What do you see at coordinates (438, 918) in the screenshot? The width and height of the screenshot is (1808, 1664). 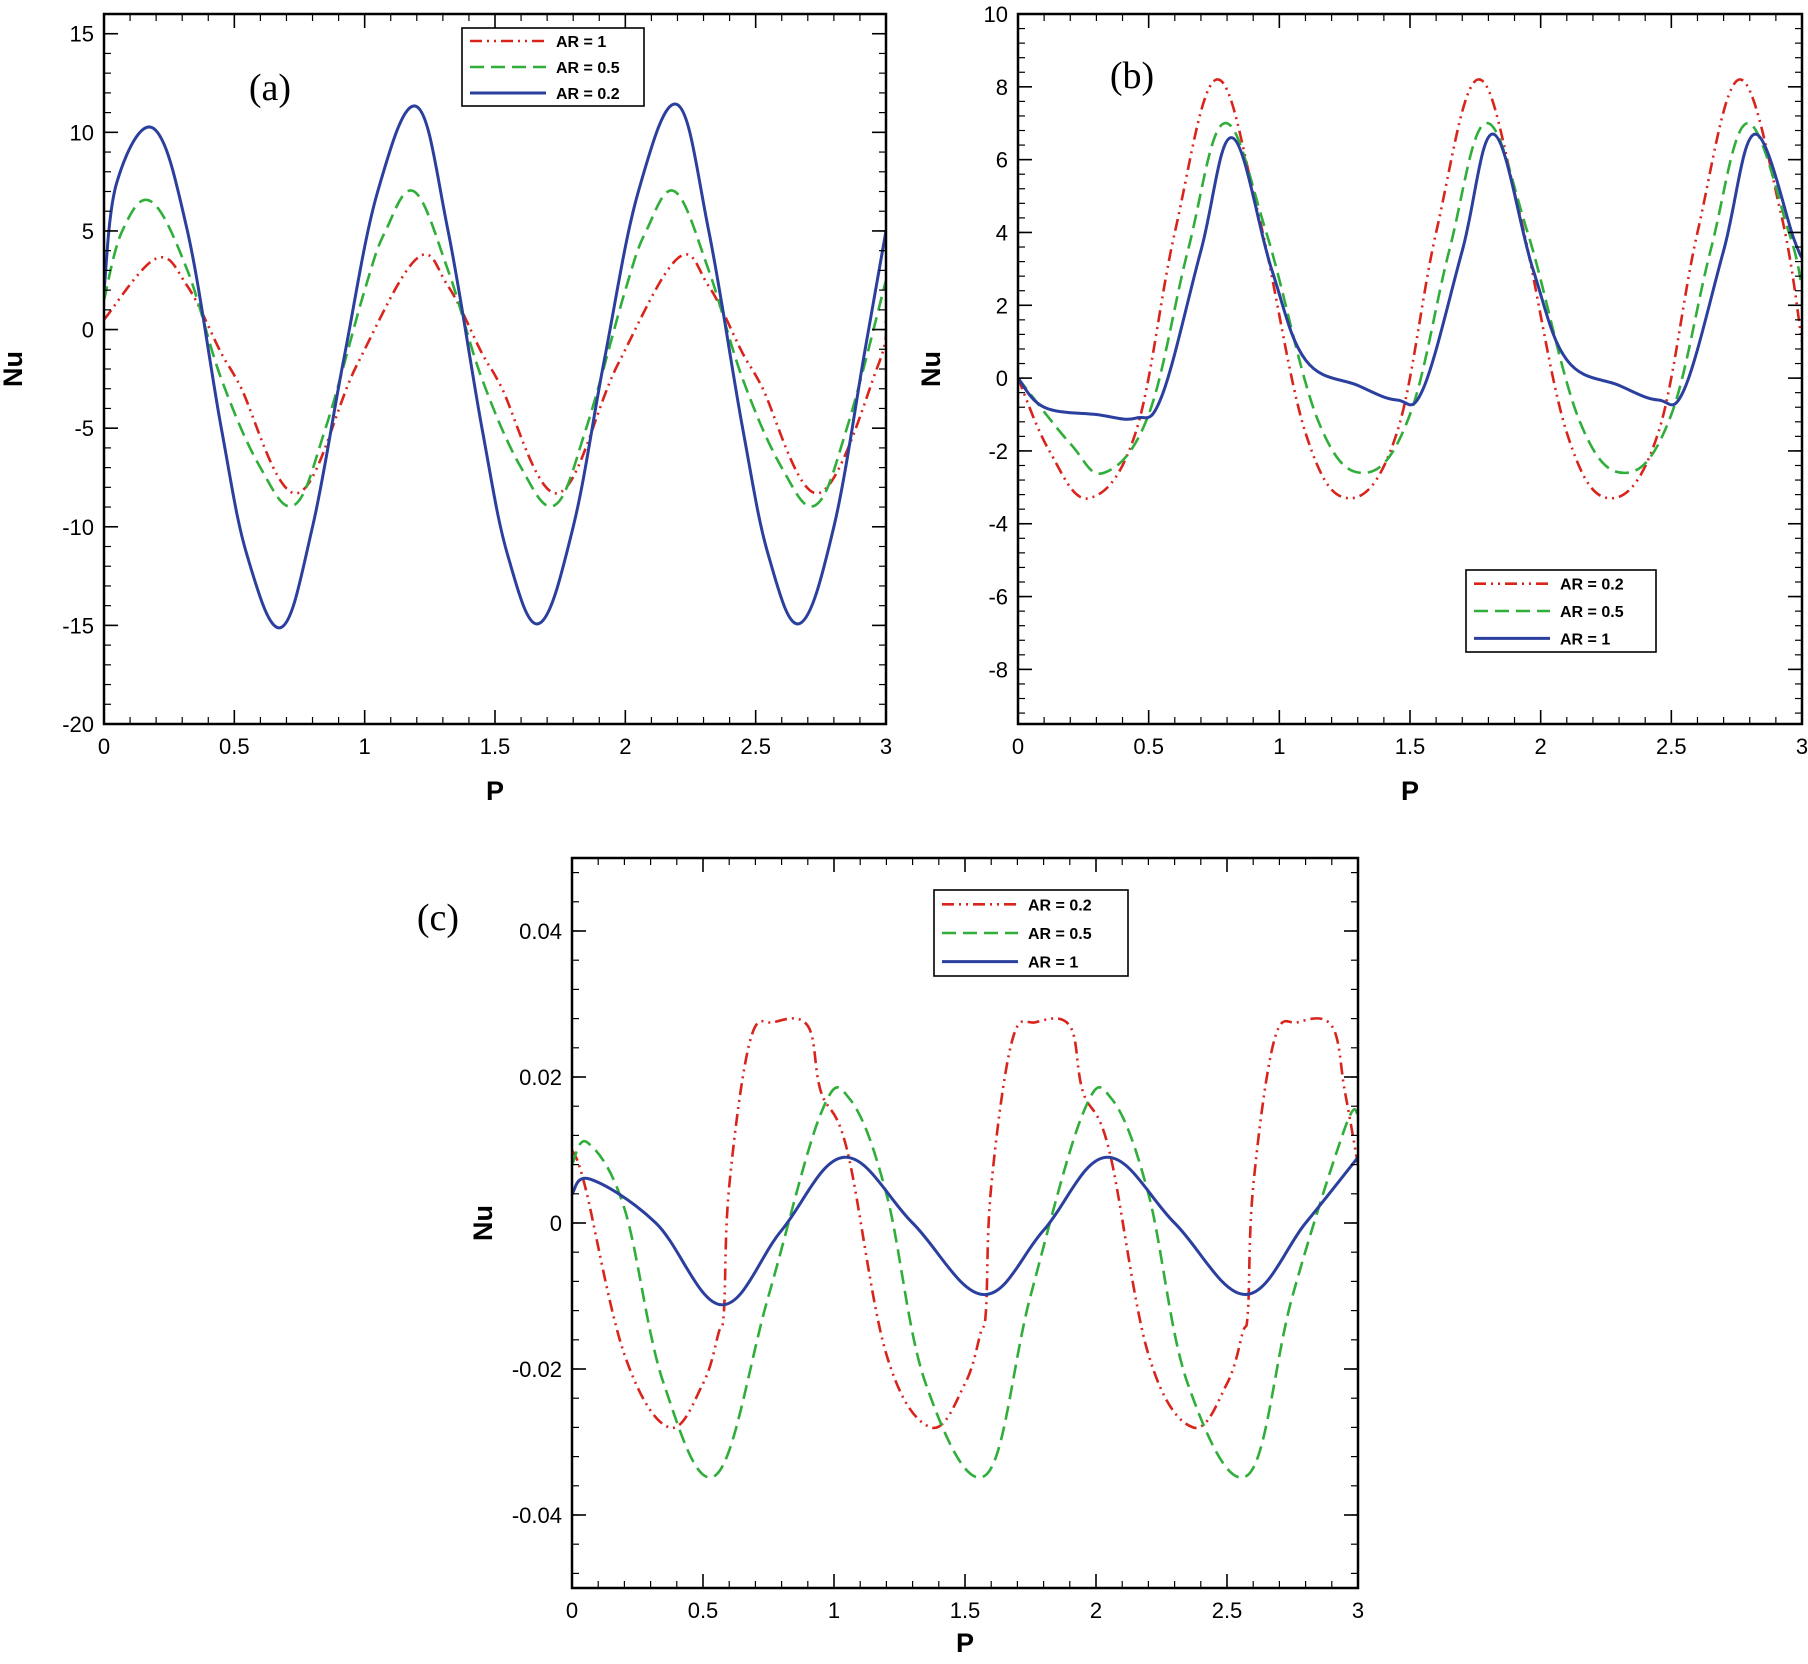 I see `panel-tag: (c)` at bounding box center [438, 918].